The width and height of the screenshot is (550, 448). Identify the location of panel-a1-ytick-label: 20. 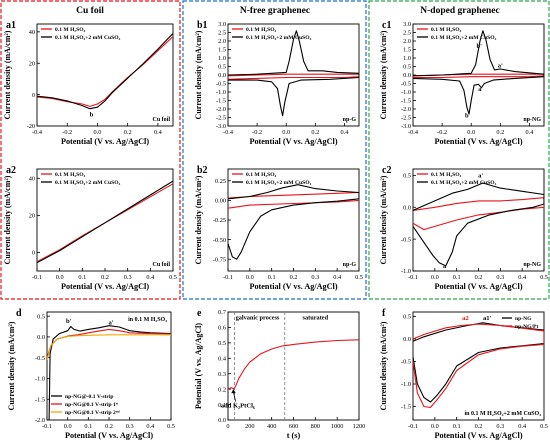
(32, 63).